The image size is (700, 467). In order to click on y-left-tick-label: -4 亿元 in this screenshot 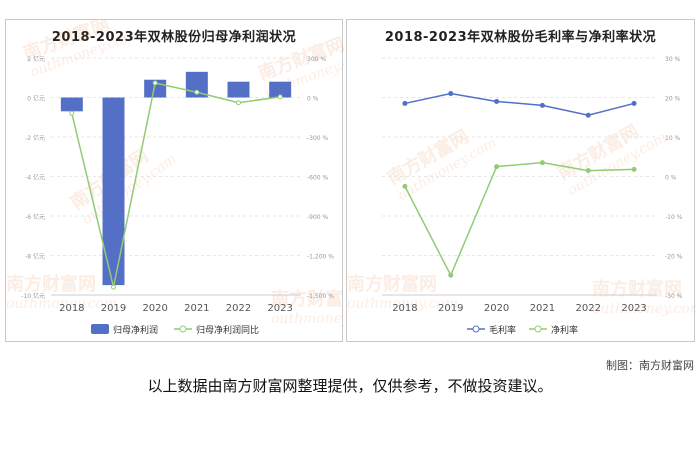, I will do `click(35, 178)`.